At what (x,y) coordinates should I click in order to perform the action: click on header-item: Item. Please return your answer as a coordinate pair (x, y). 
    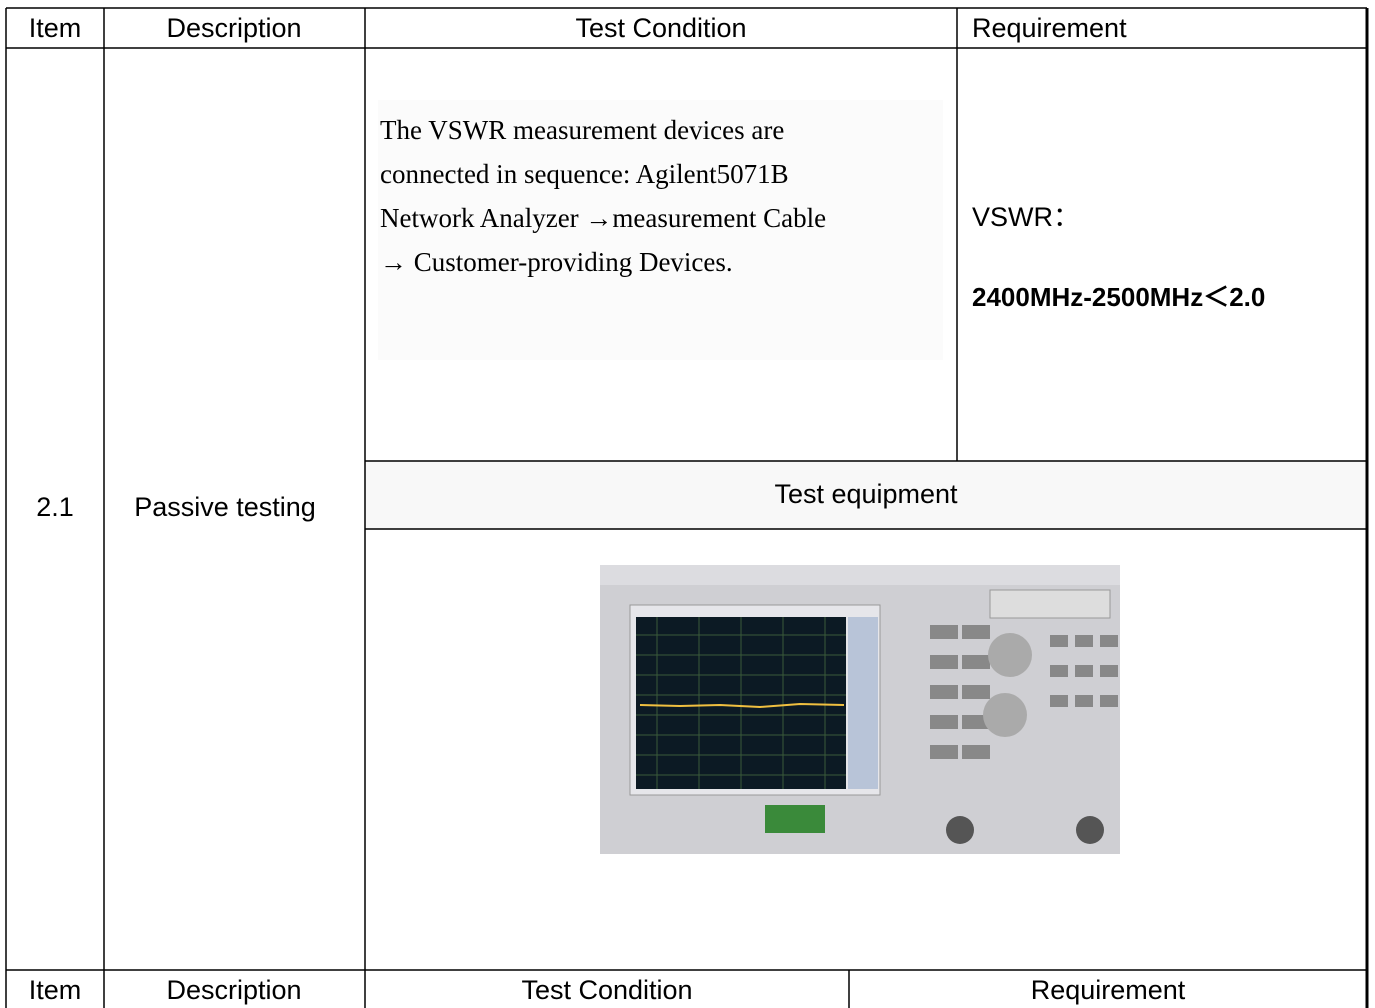
    Looking at the image, I should click on (55, 28).